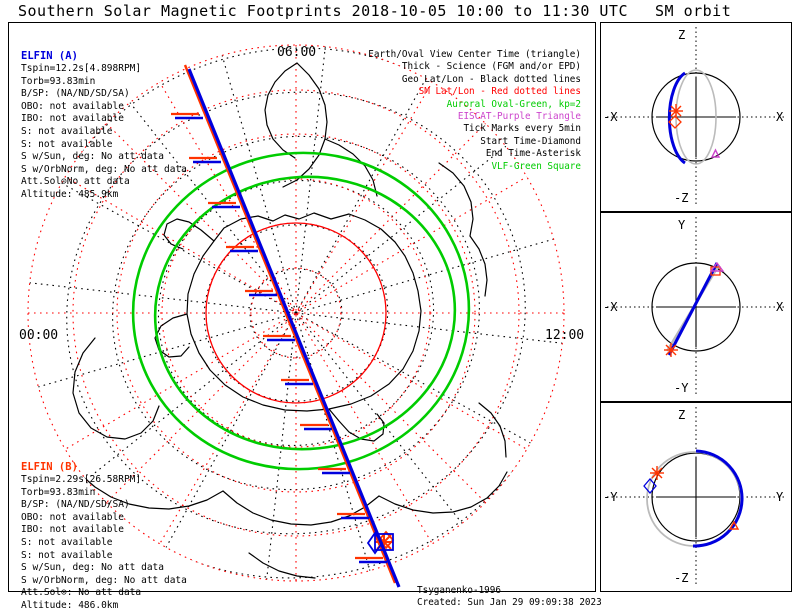 The height and width of the screenshot is (613, 800). I want to click on legend-item-eiscat: EISCAT-Purple Triangle, so click(519, 117).